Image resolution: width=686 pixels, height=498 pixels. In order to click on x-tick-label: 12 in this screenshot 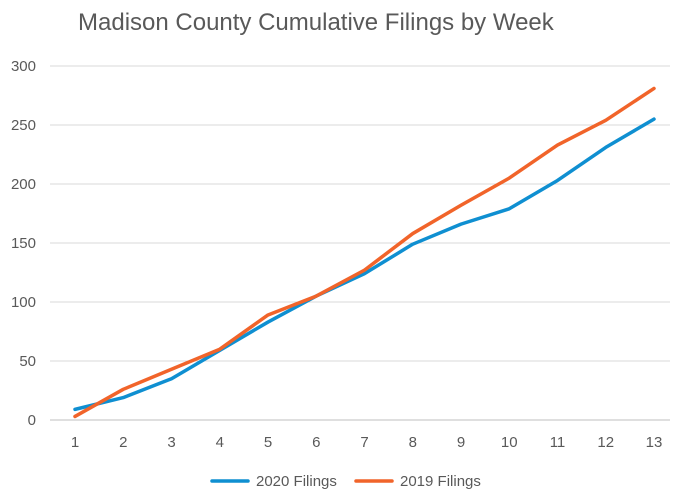, I will do `click(605, 442)`.